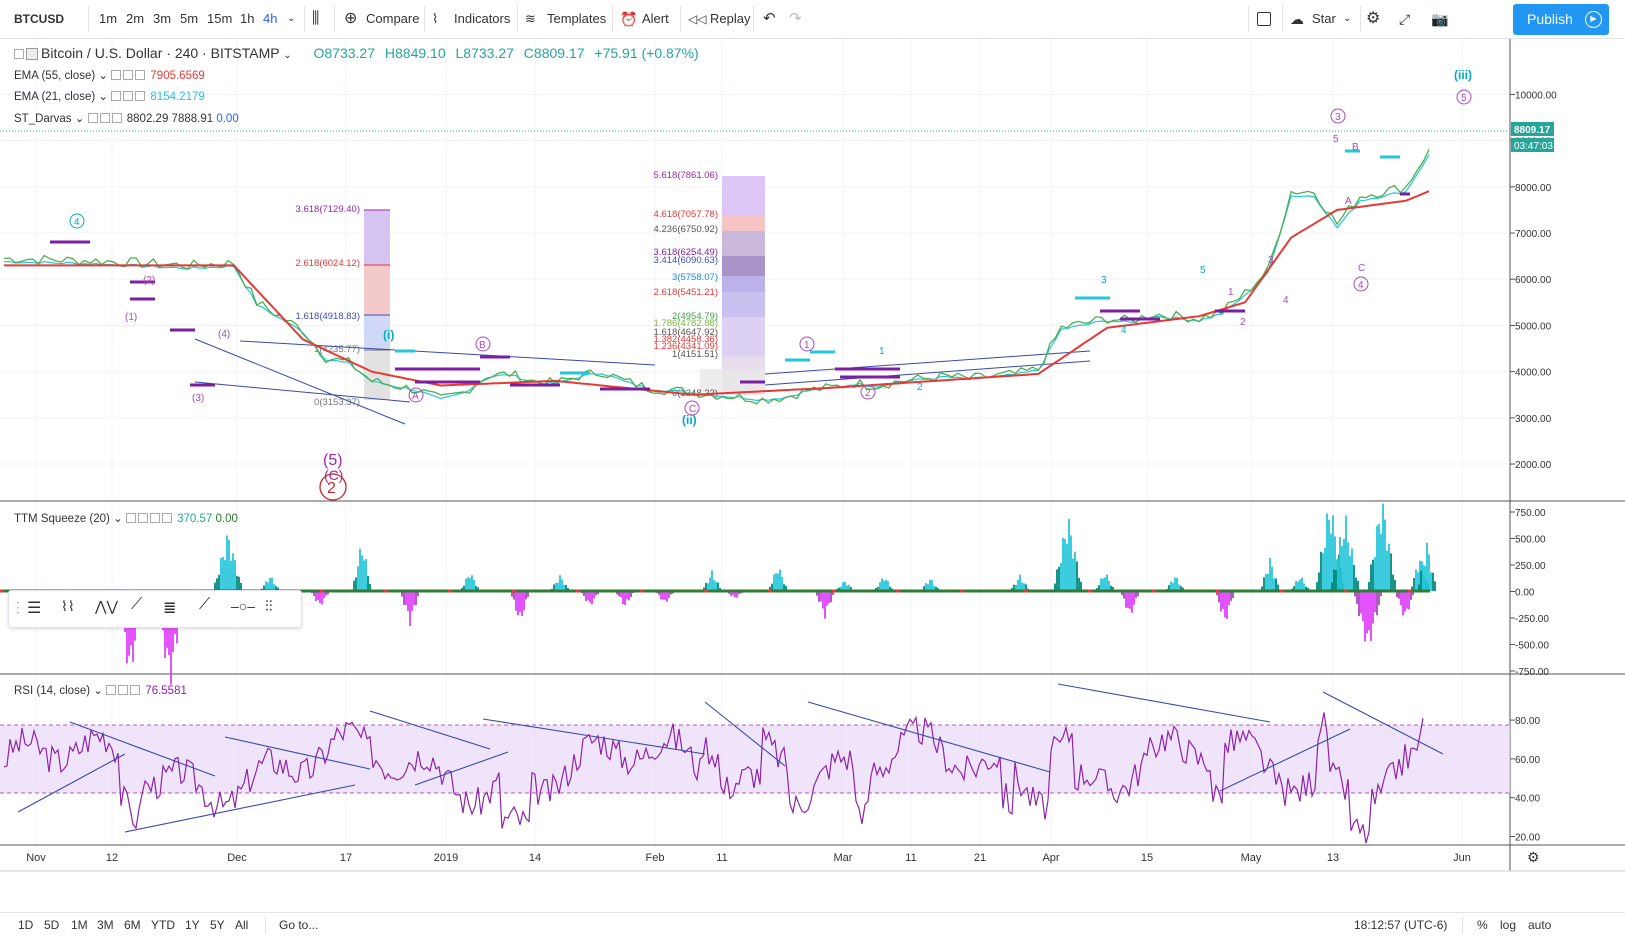 Image resolution: width=1625 pixels, height=938 pixels. Describe the element at coordinates (192, 925) in the screenshot. I see `range-1y: 1Y` at that location.